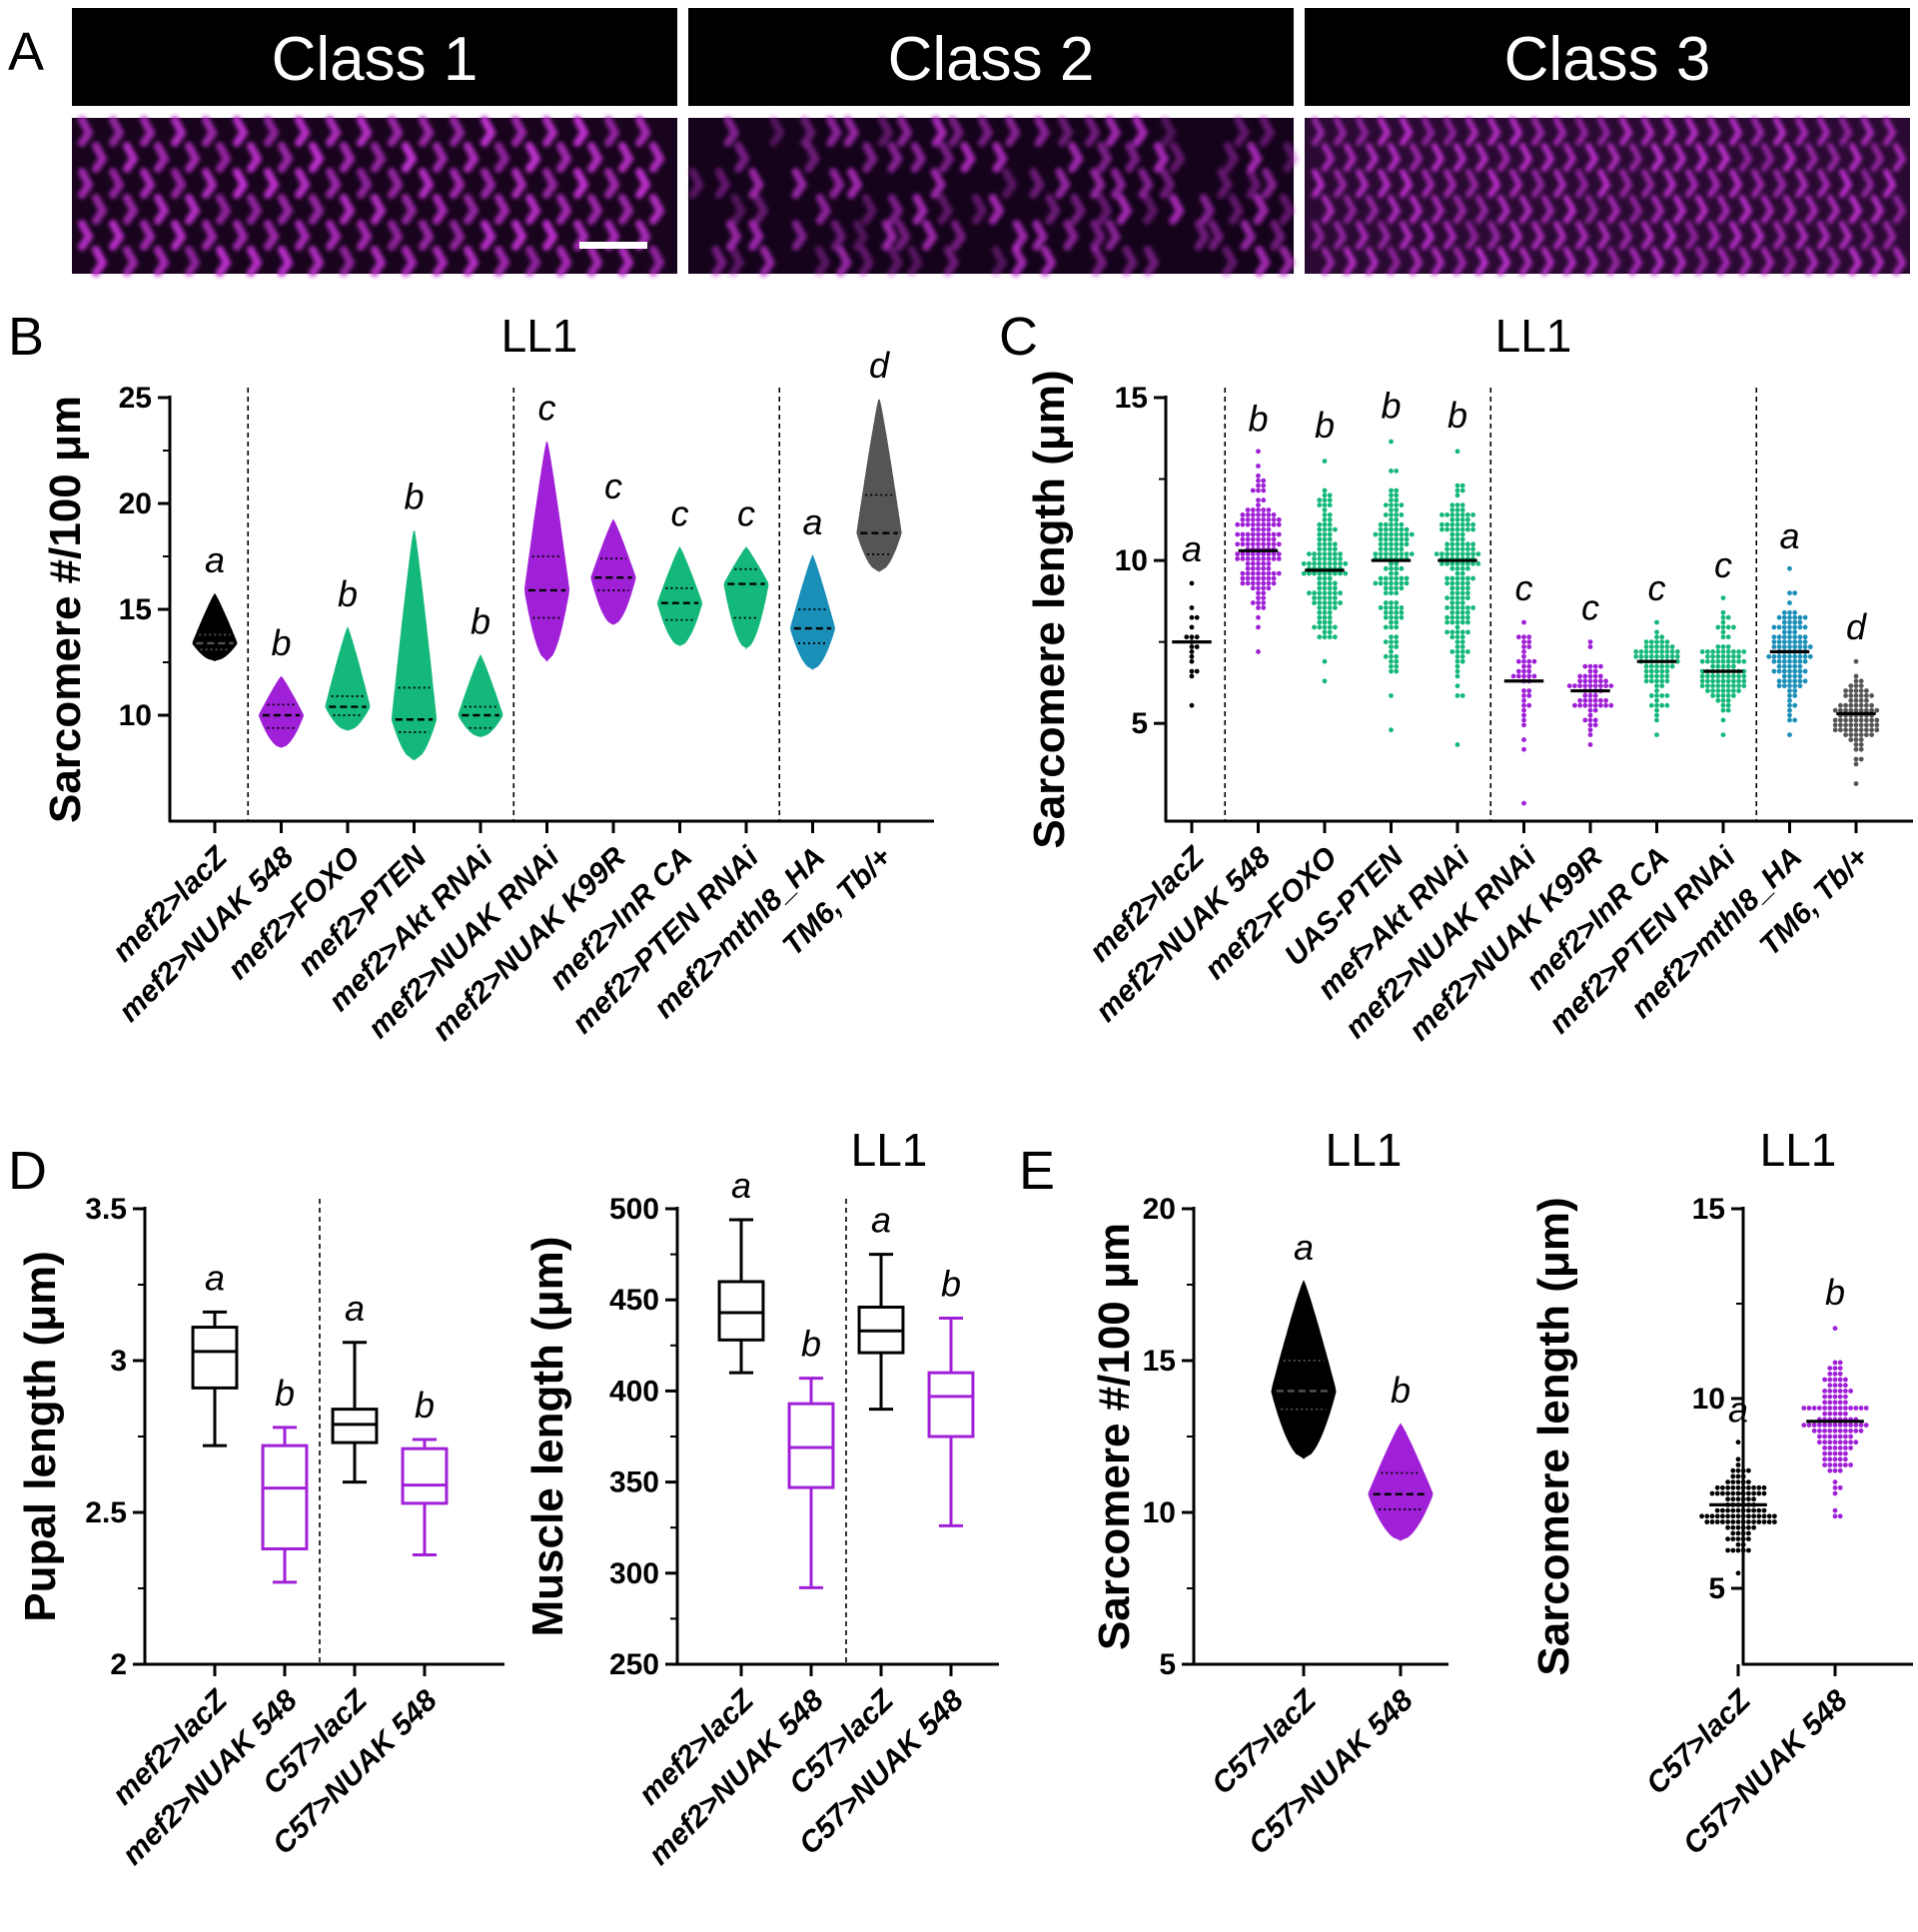  What do you see at coordinates (1258, 418) in the screenshot?
I see `significance-letter: b` at bounding box center [1258, 418].